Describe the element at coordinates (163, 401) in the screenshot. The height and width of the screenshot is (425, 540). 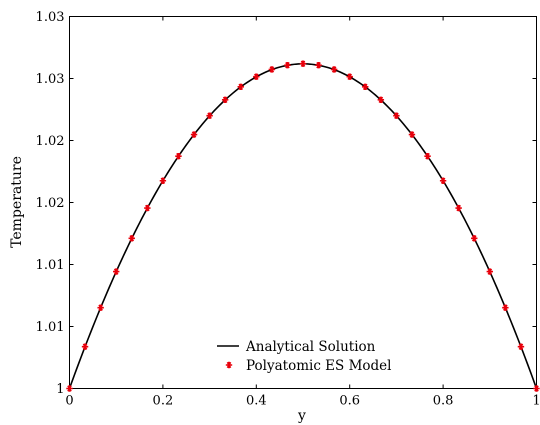
I see `x-tick-label: 0.2` at that location.